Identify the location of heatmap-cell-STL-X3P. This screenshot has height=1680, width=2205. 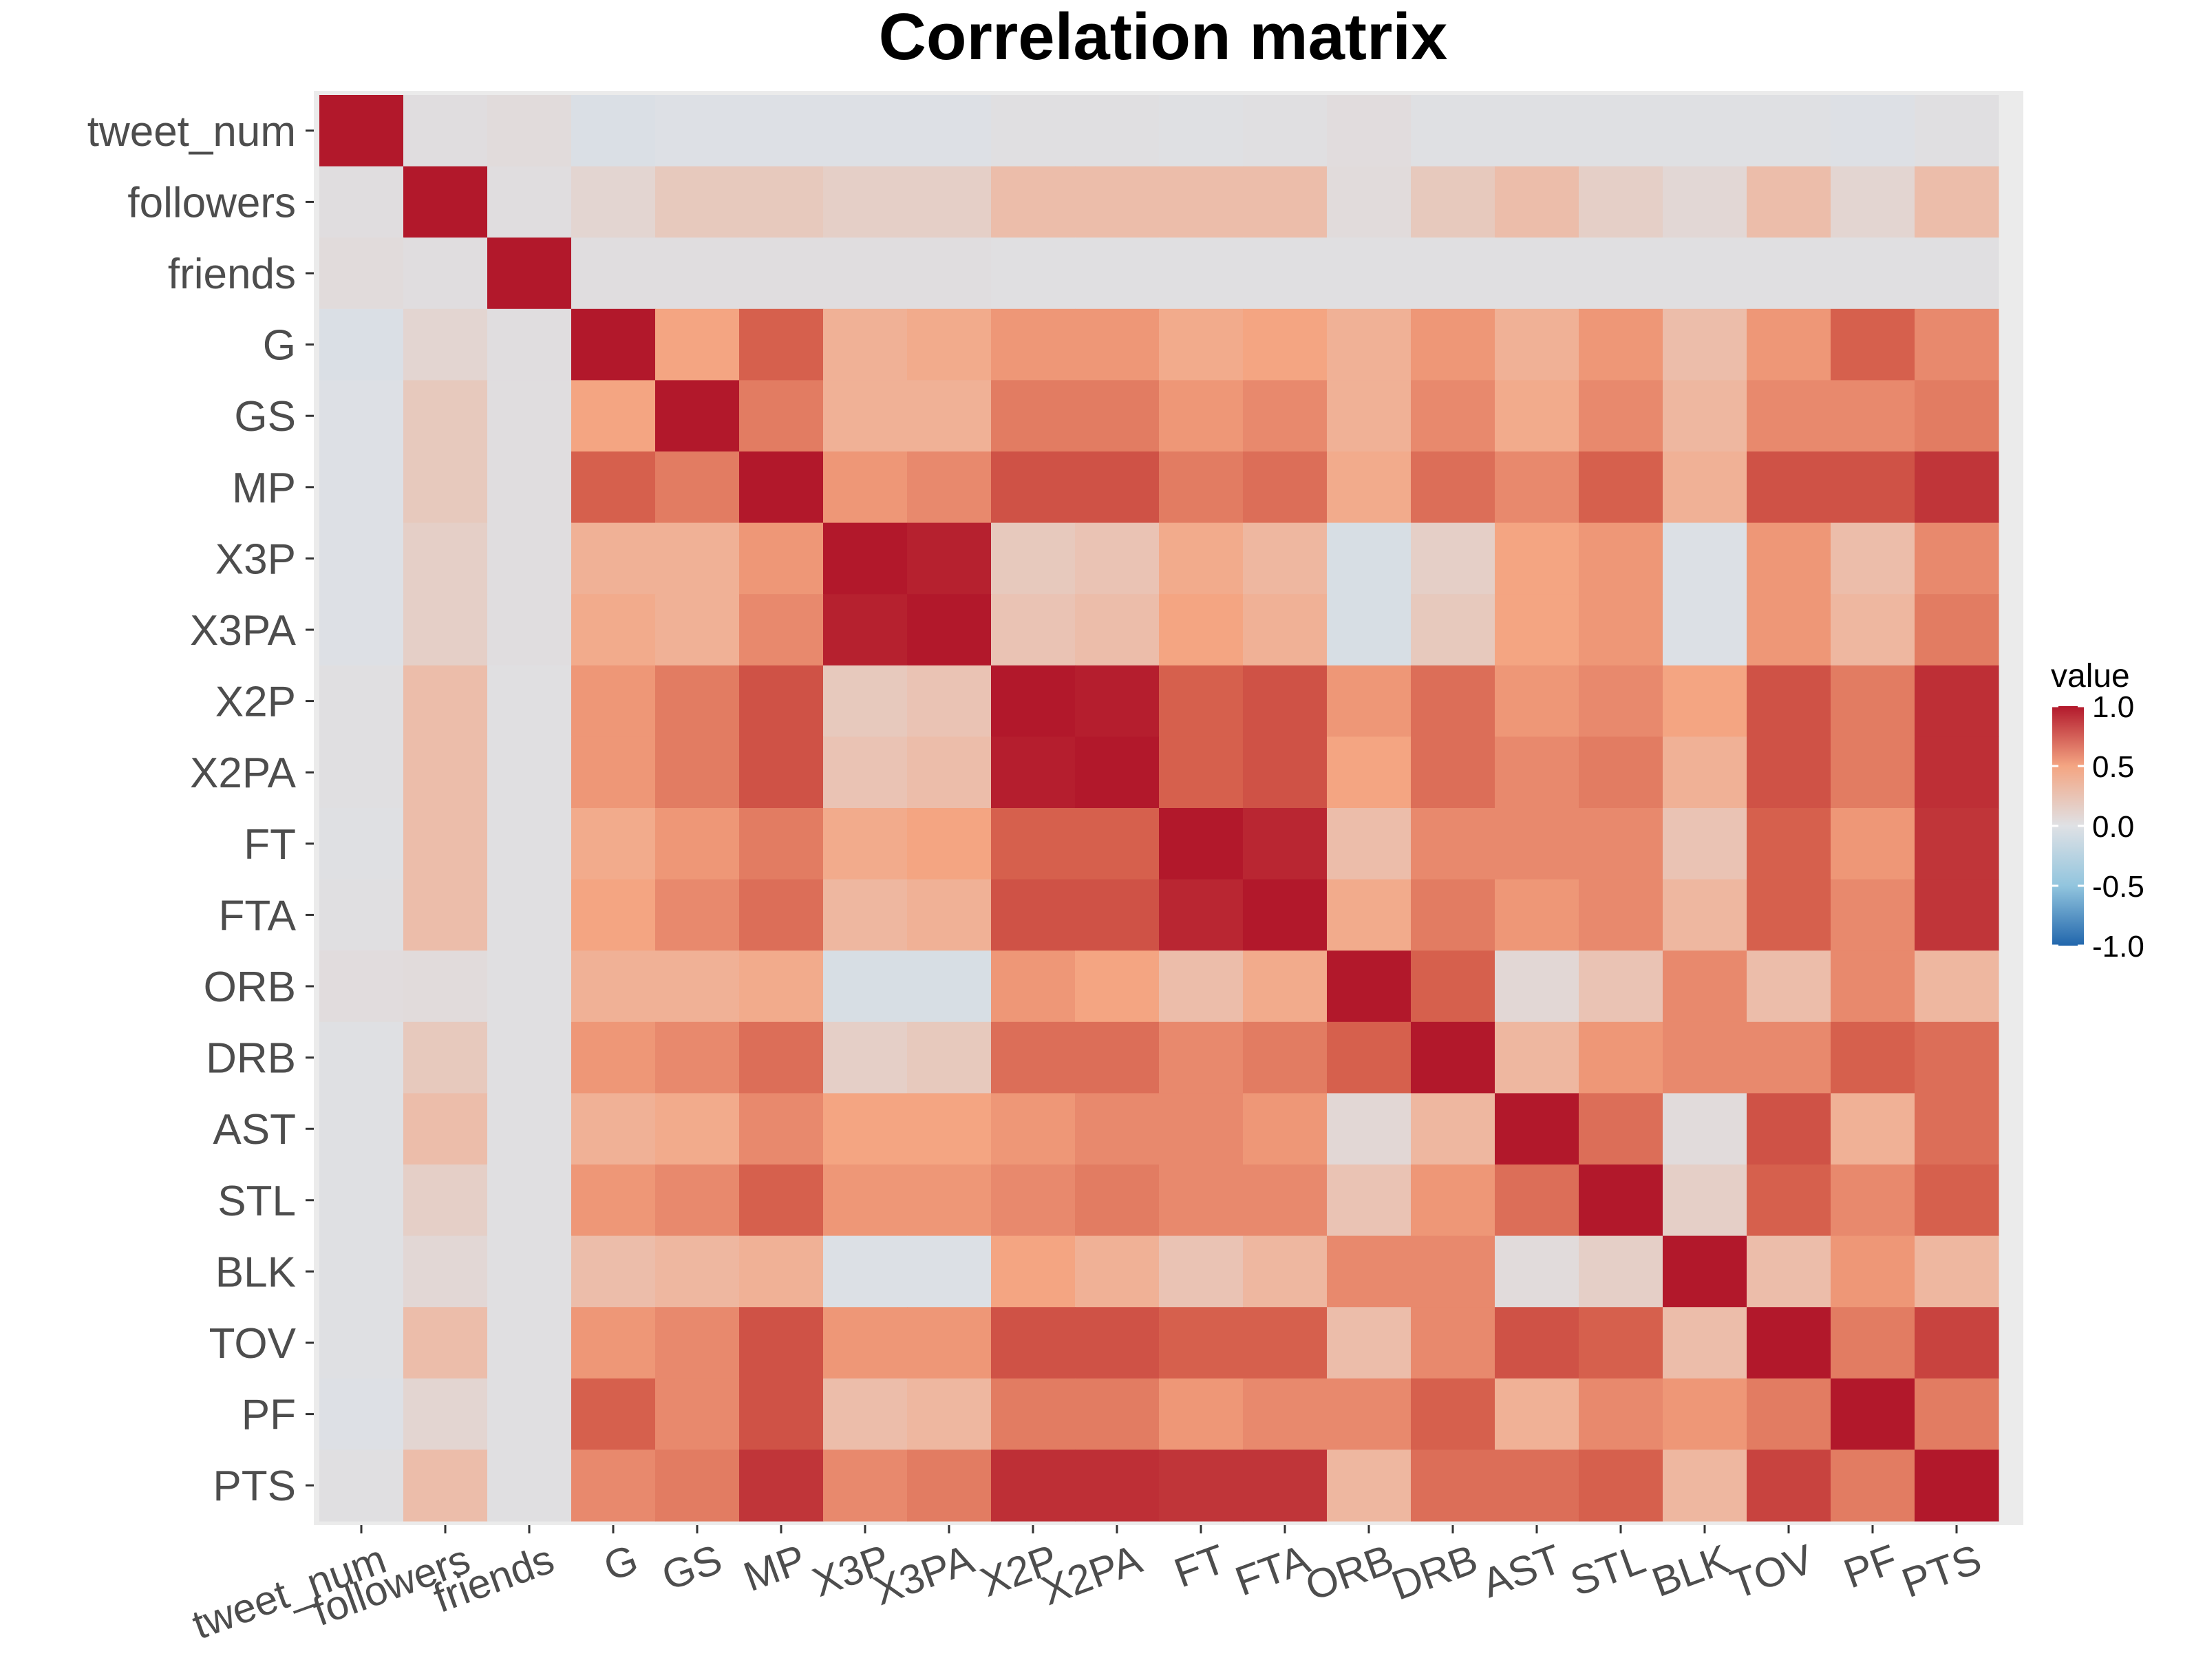
(865, 1201).